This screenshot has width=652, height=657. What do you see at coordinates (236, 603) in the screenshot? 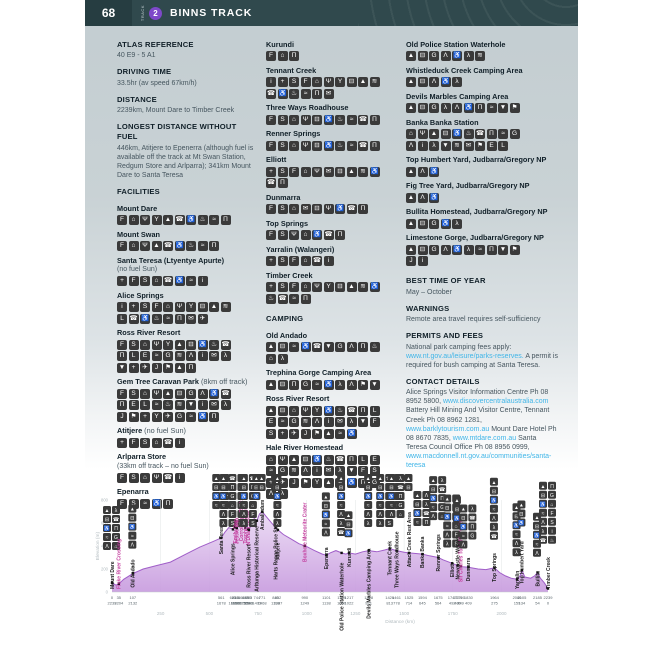
I see `distance-from-end: 1606` at bounding box center [236, 603].